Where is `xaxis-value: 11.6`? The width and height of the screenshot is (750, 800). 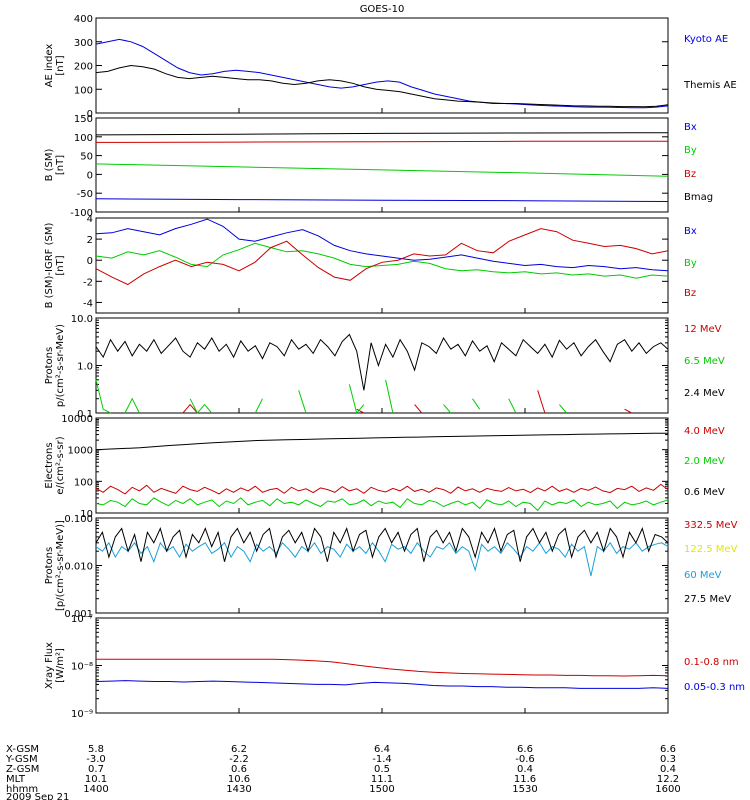
xaxis-value: 11.6 is located at coordinates (525, 779).